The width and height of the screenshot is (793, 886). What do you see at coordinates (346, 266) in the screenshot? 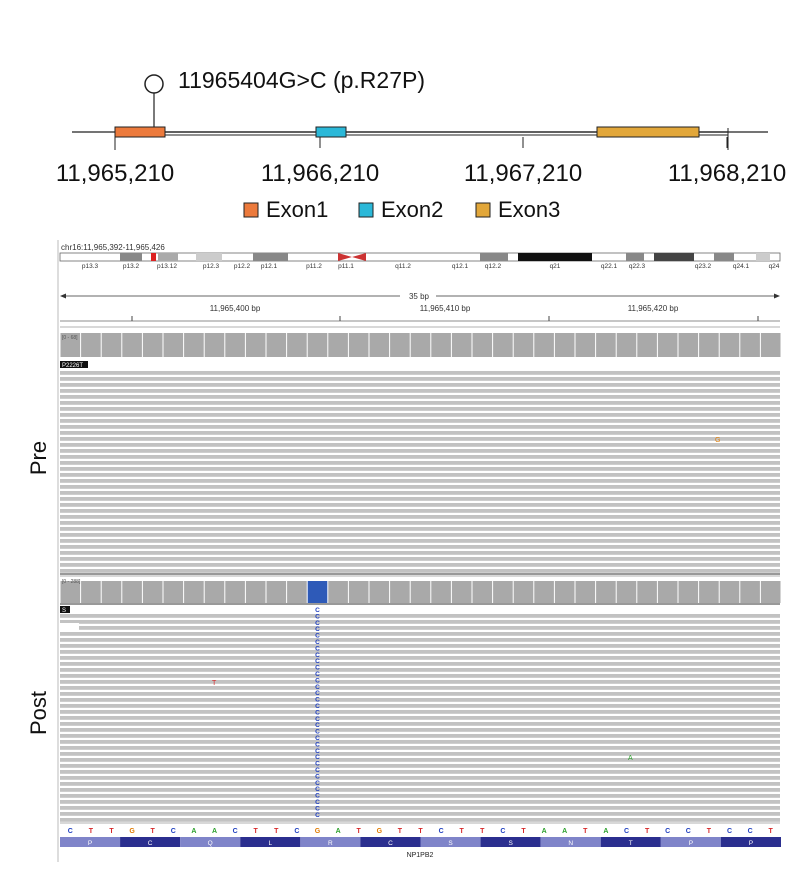
I see `band-label: p11.1` at bounding box center [346, 266].